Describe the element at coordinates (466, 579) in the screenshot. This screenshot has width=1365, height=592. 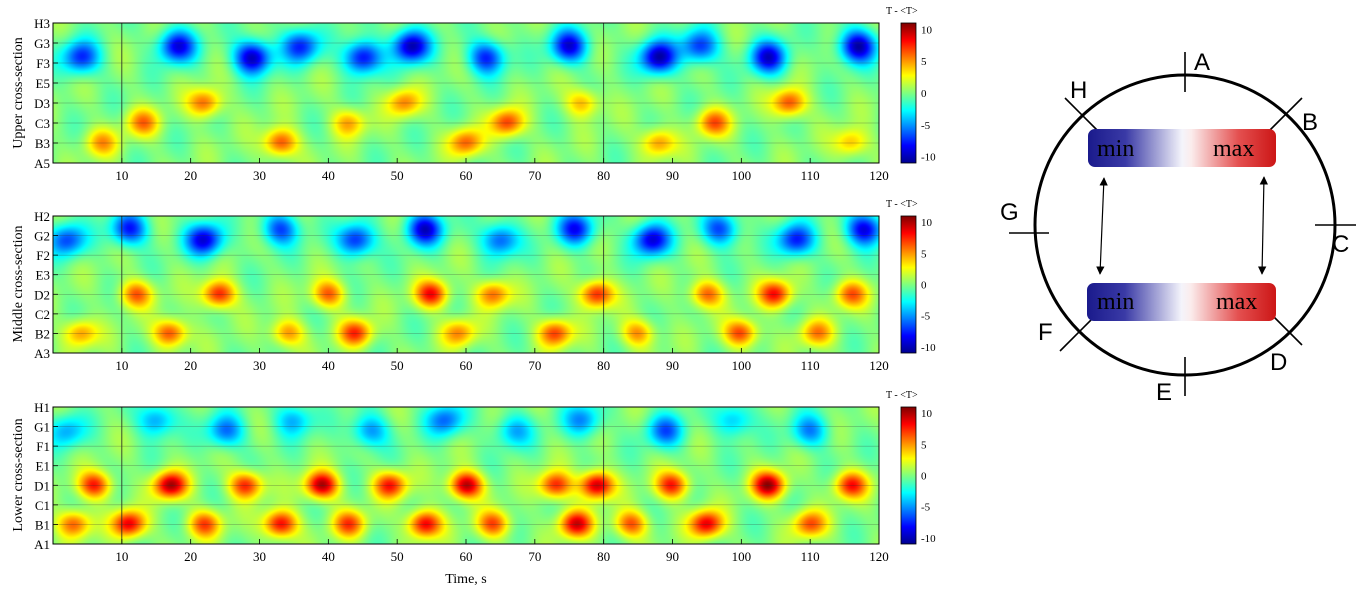
I see `x-axis-title: Time, s` at that location.